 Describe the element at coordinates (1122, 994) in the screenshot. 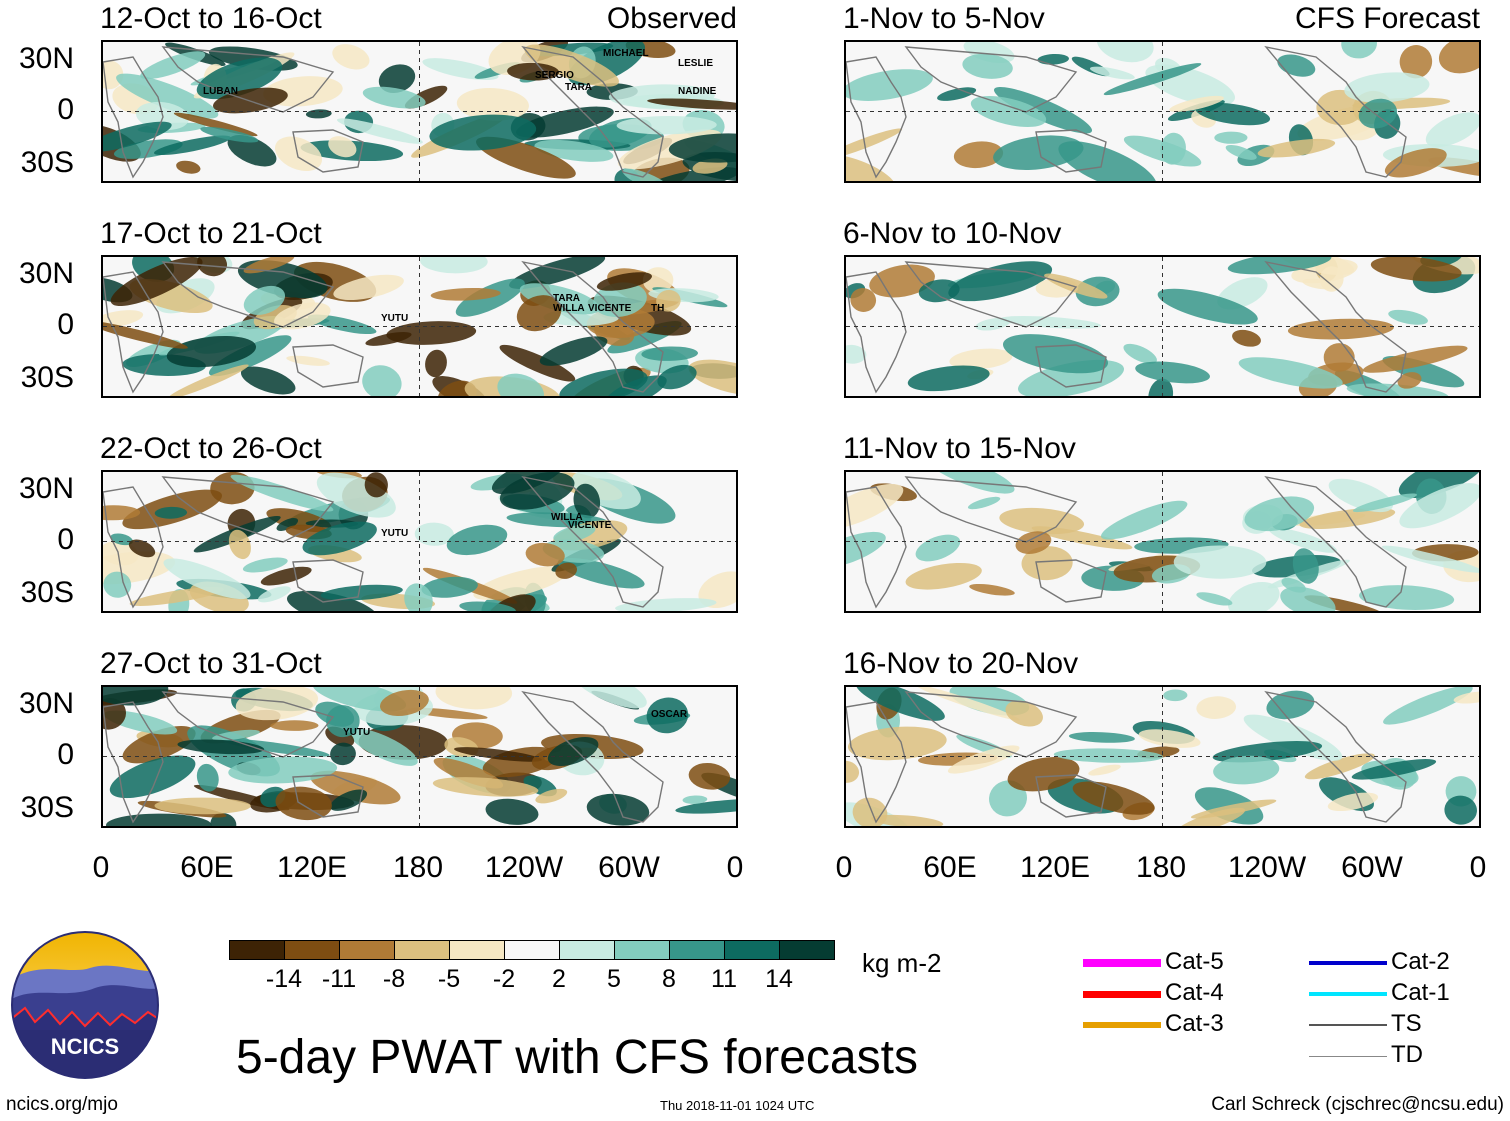

I see `legend-cat4-line` at that location.